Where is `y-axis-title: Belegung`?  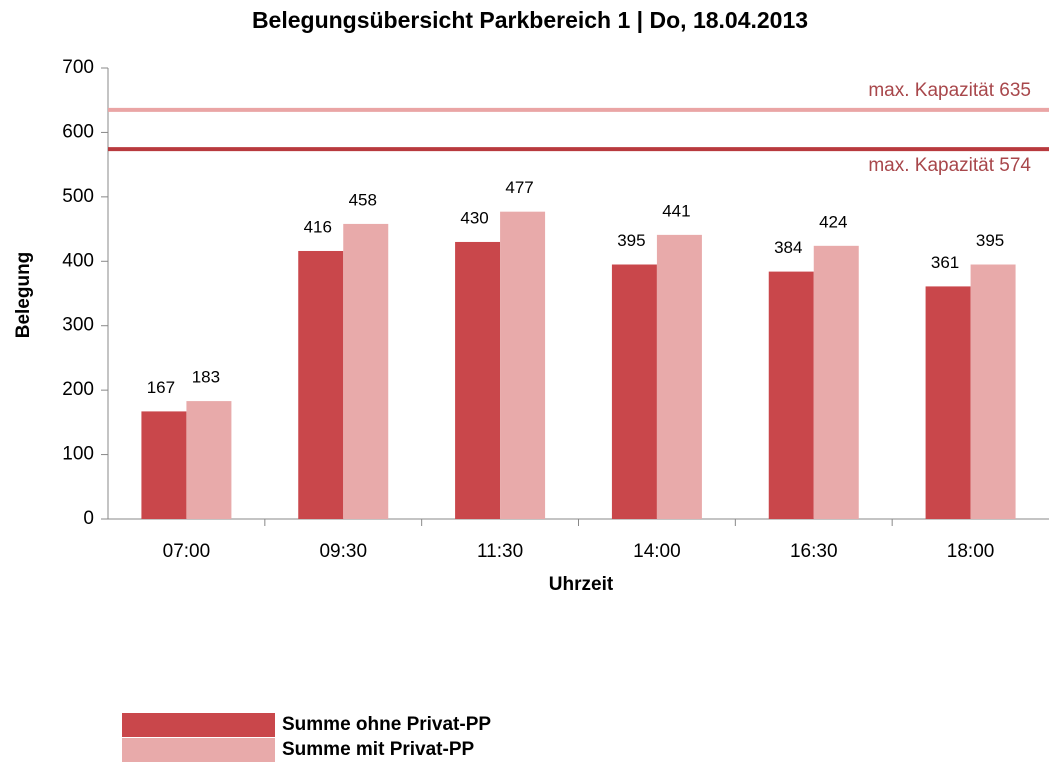 y-axis-title: Belegung is located at coordinates (23, 295).